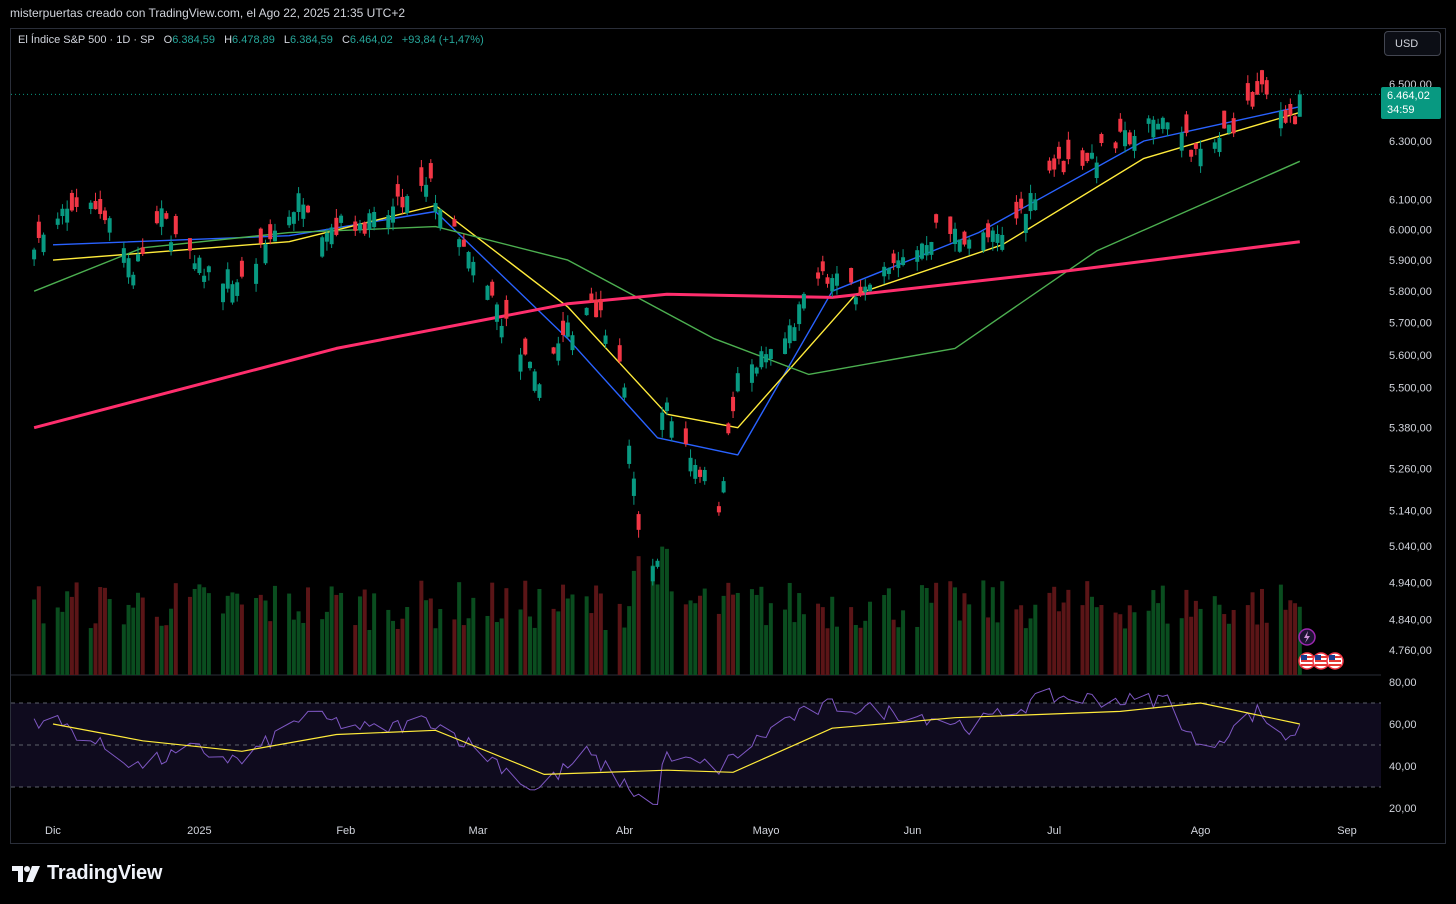 This screenshot has height=904, width=1456. I want to click on last-price-value: 6.464,02, so click(1408, 96).